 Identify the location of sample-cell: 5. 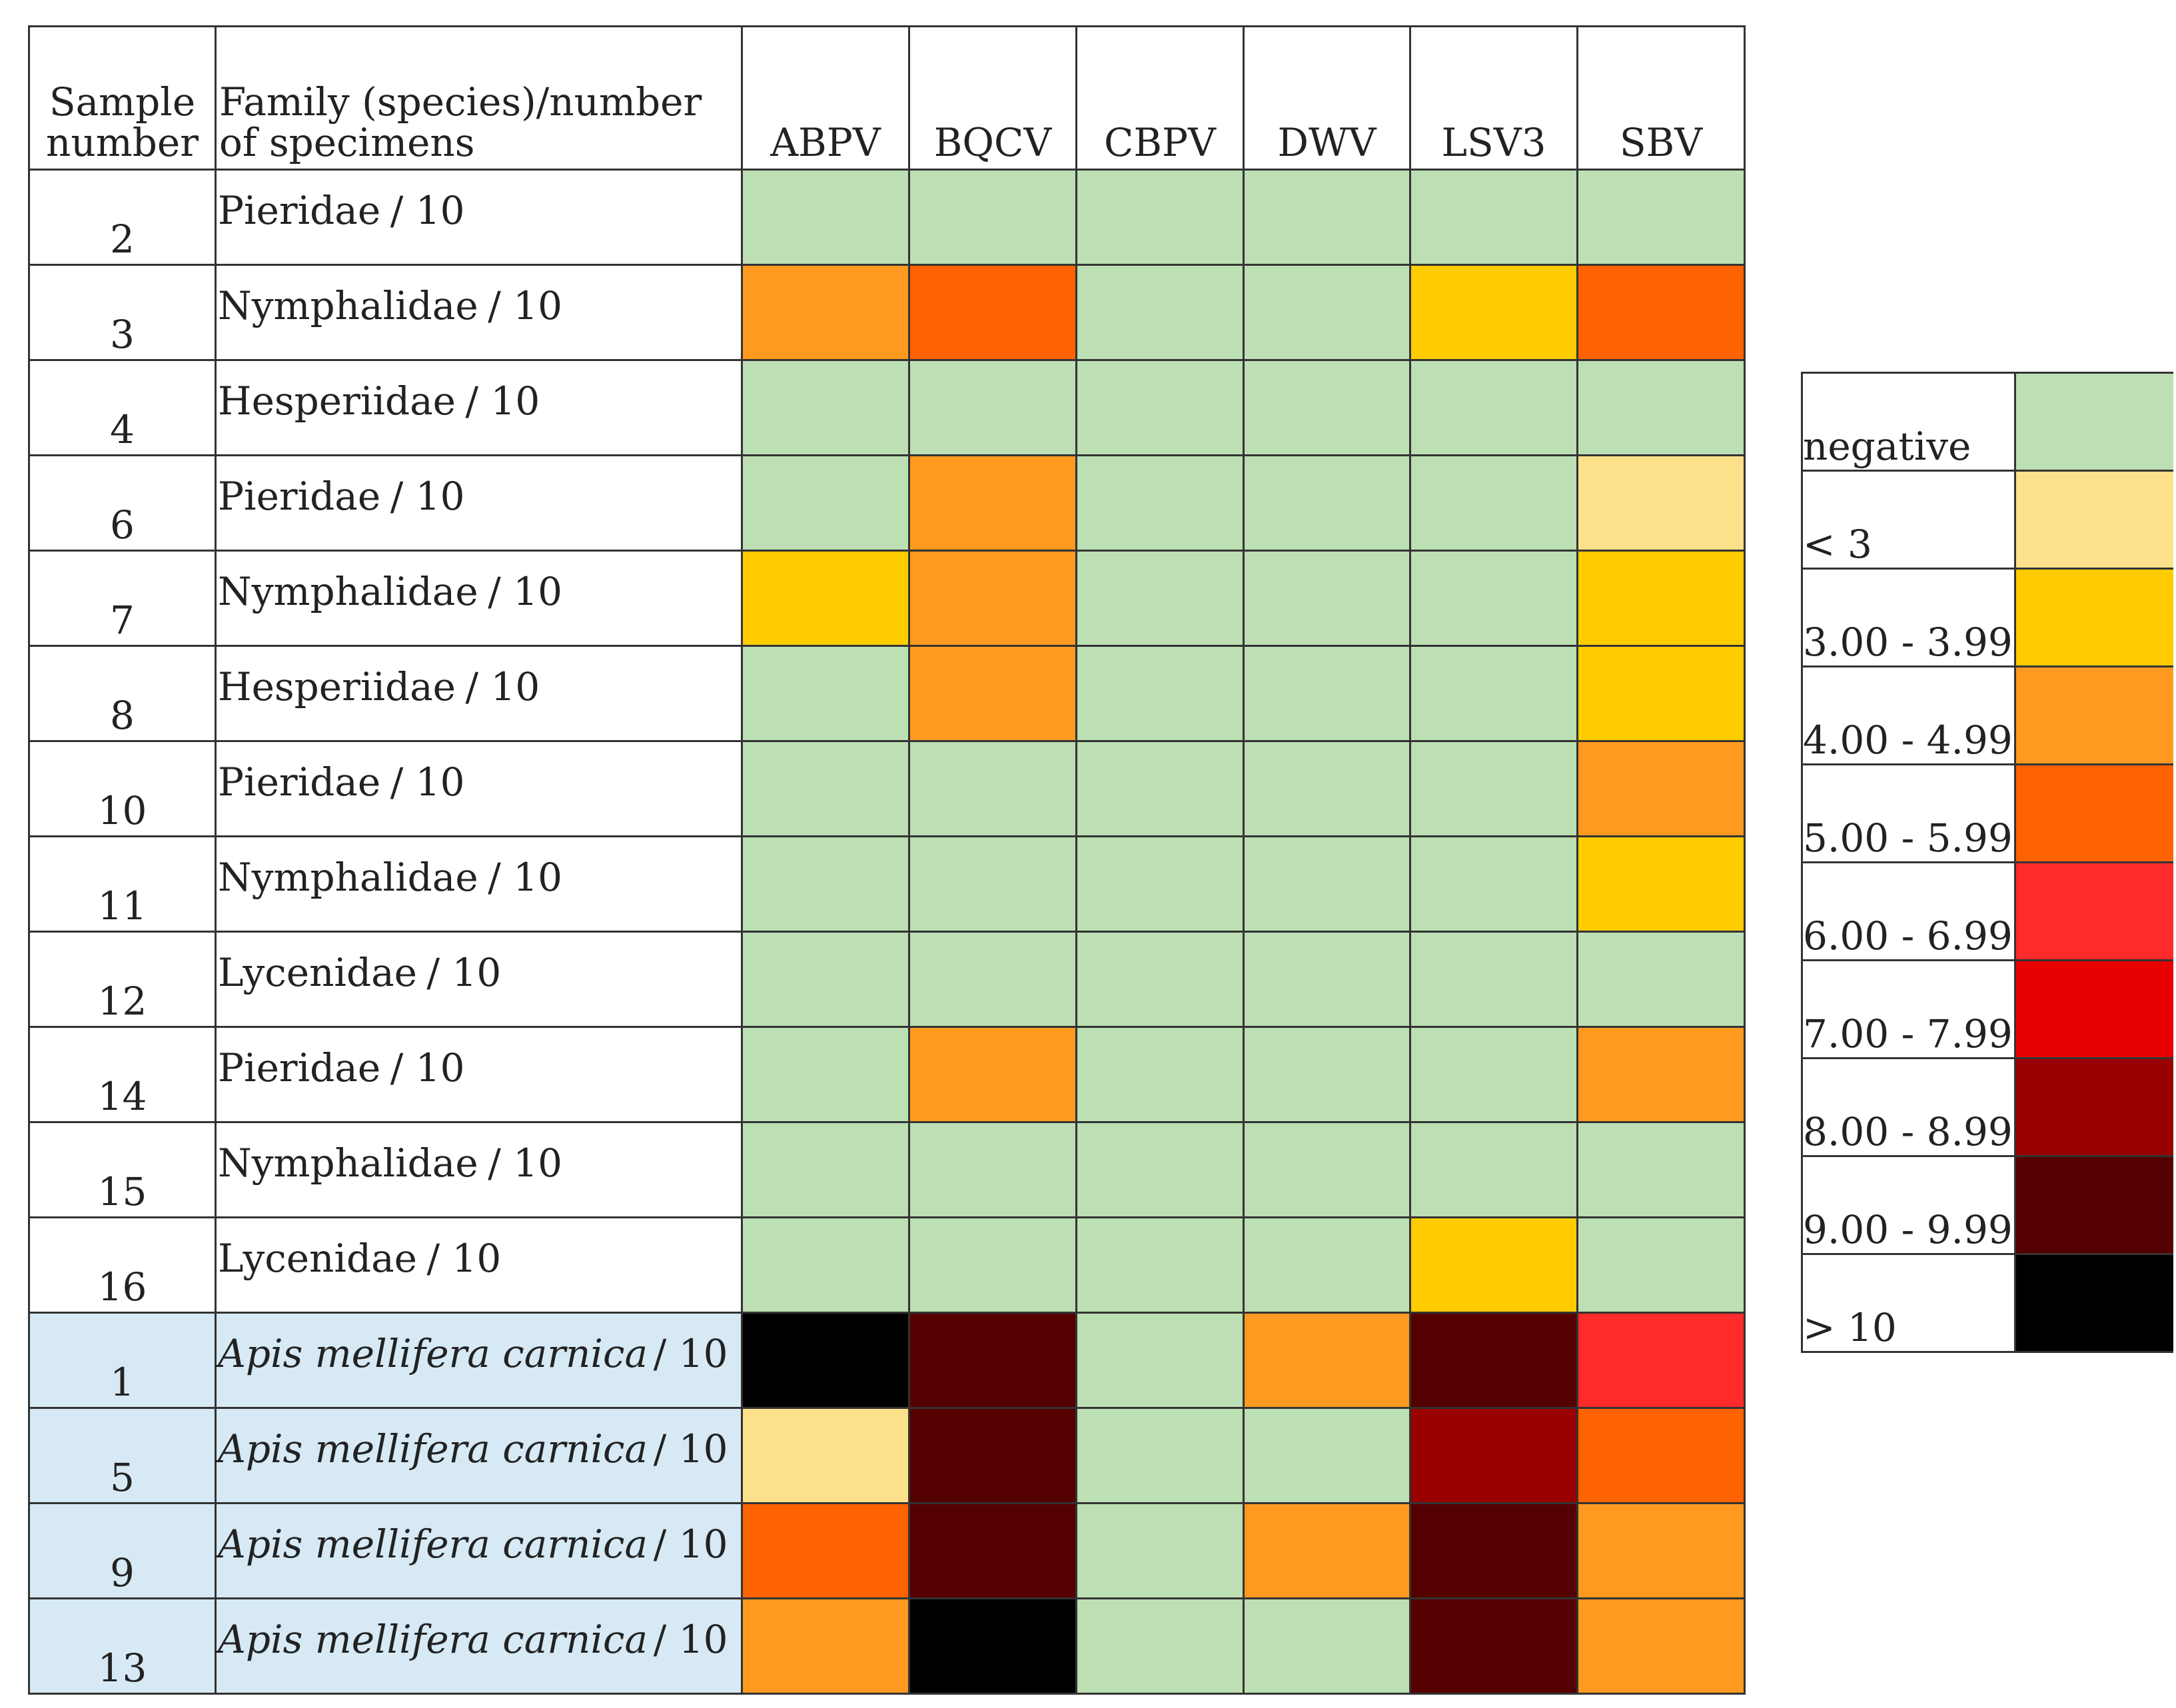
(123, 1455).